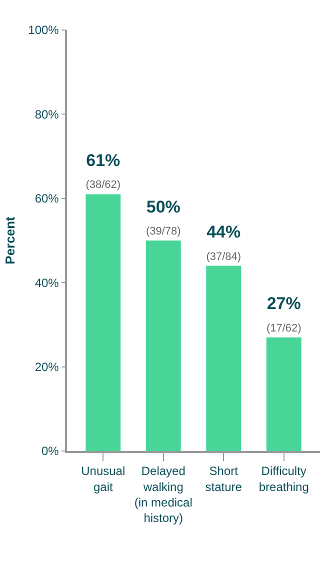 Image resolution: width=328 pixels, height=586 pixels. Describe the element at coordinates (47, 114) in the screenshot. I see `y-tick-label: 80%` at that location.